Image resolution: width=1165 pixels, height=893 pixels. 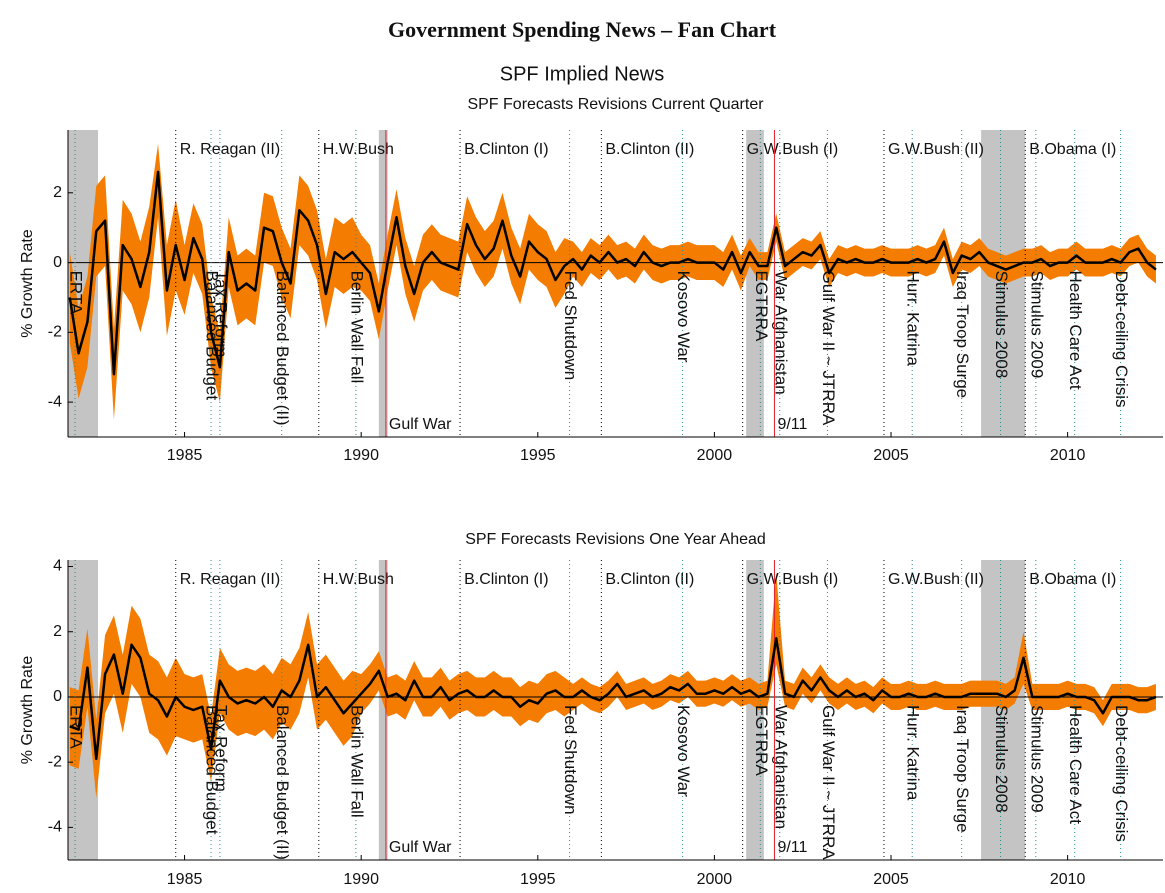 I want to click on news-line, so click(x=613, y=699).